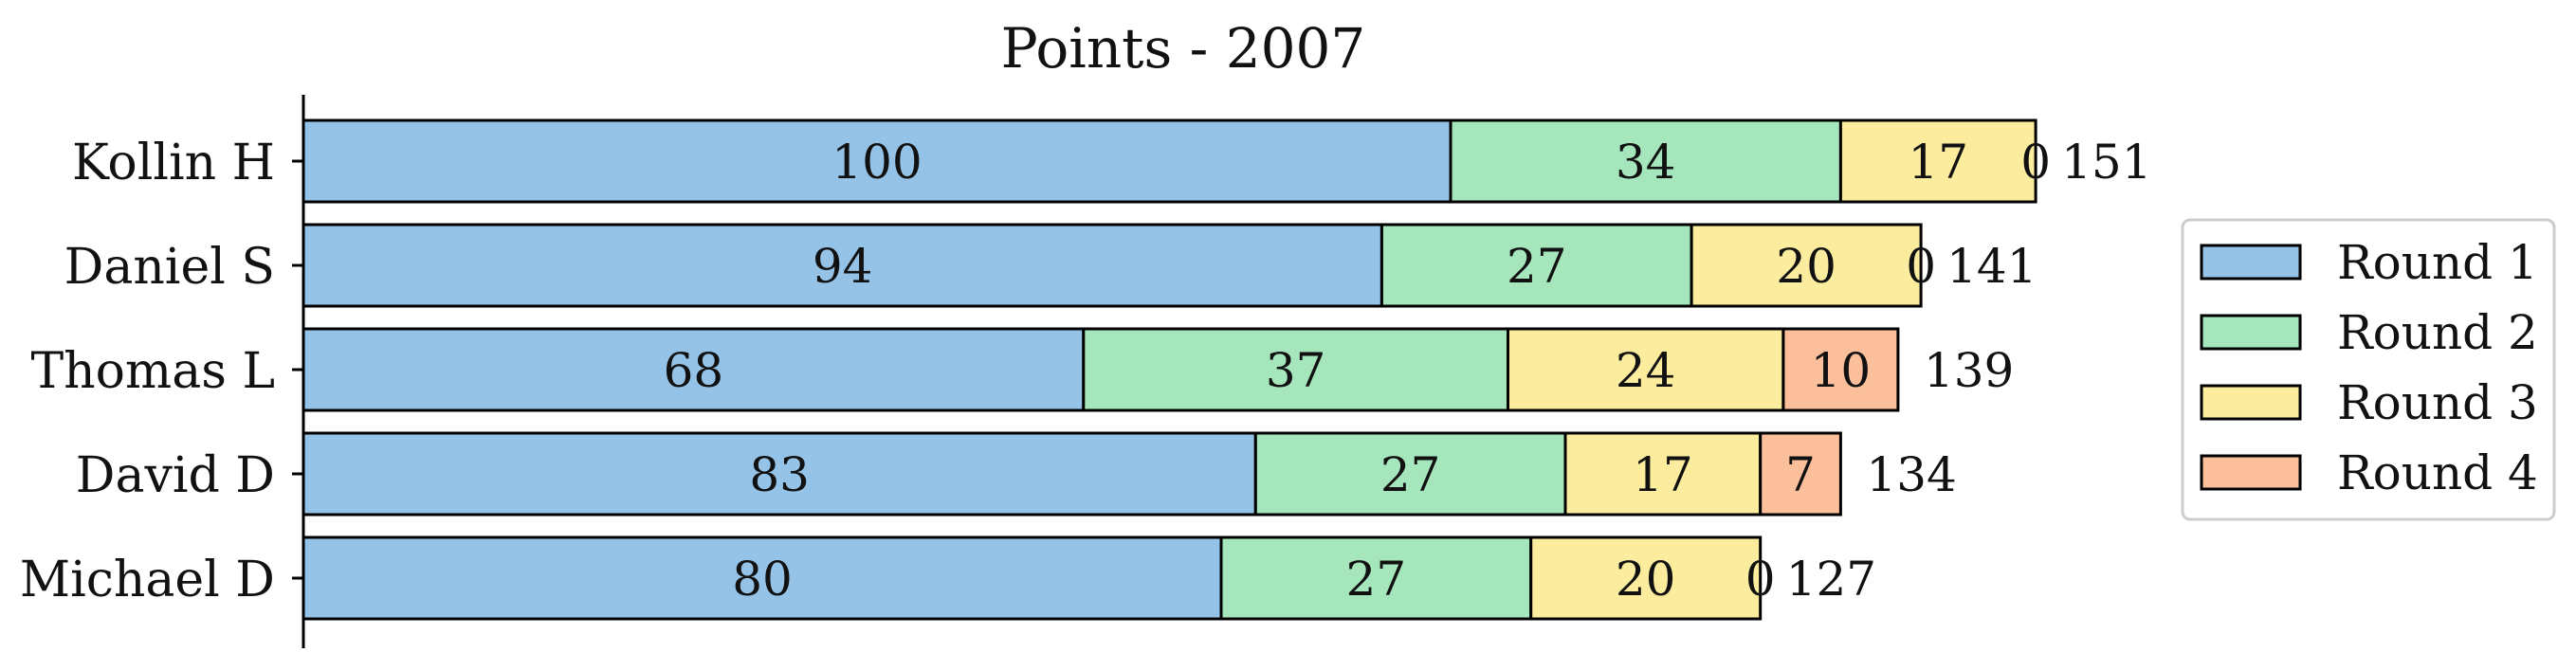  I want to click on bar-value-label: 24, so click(1646, 370).